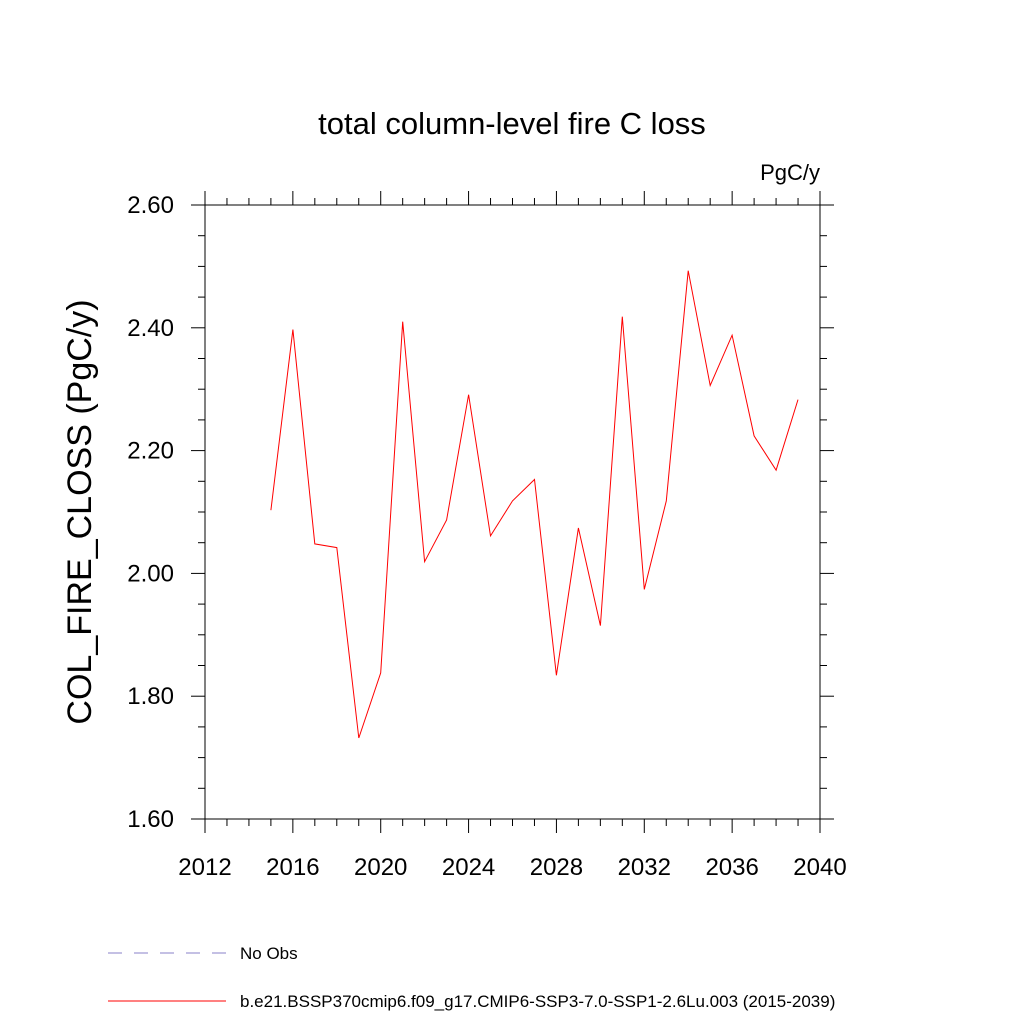 The image size is (1024, 1024). What do you see at coordinates (150, 819) in the screenshot?
I see `y-tick-label: 1.60` at bounding box center [150, 819].